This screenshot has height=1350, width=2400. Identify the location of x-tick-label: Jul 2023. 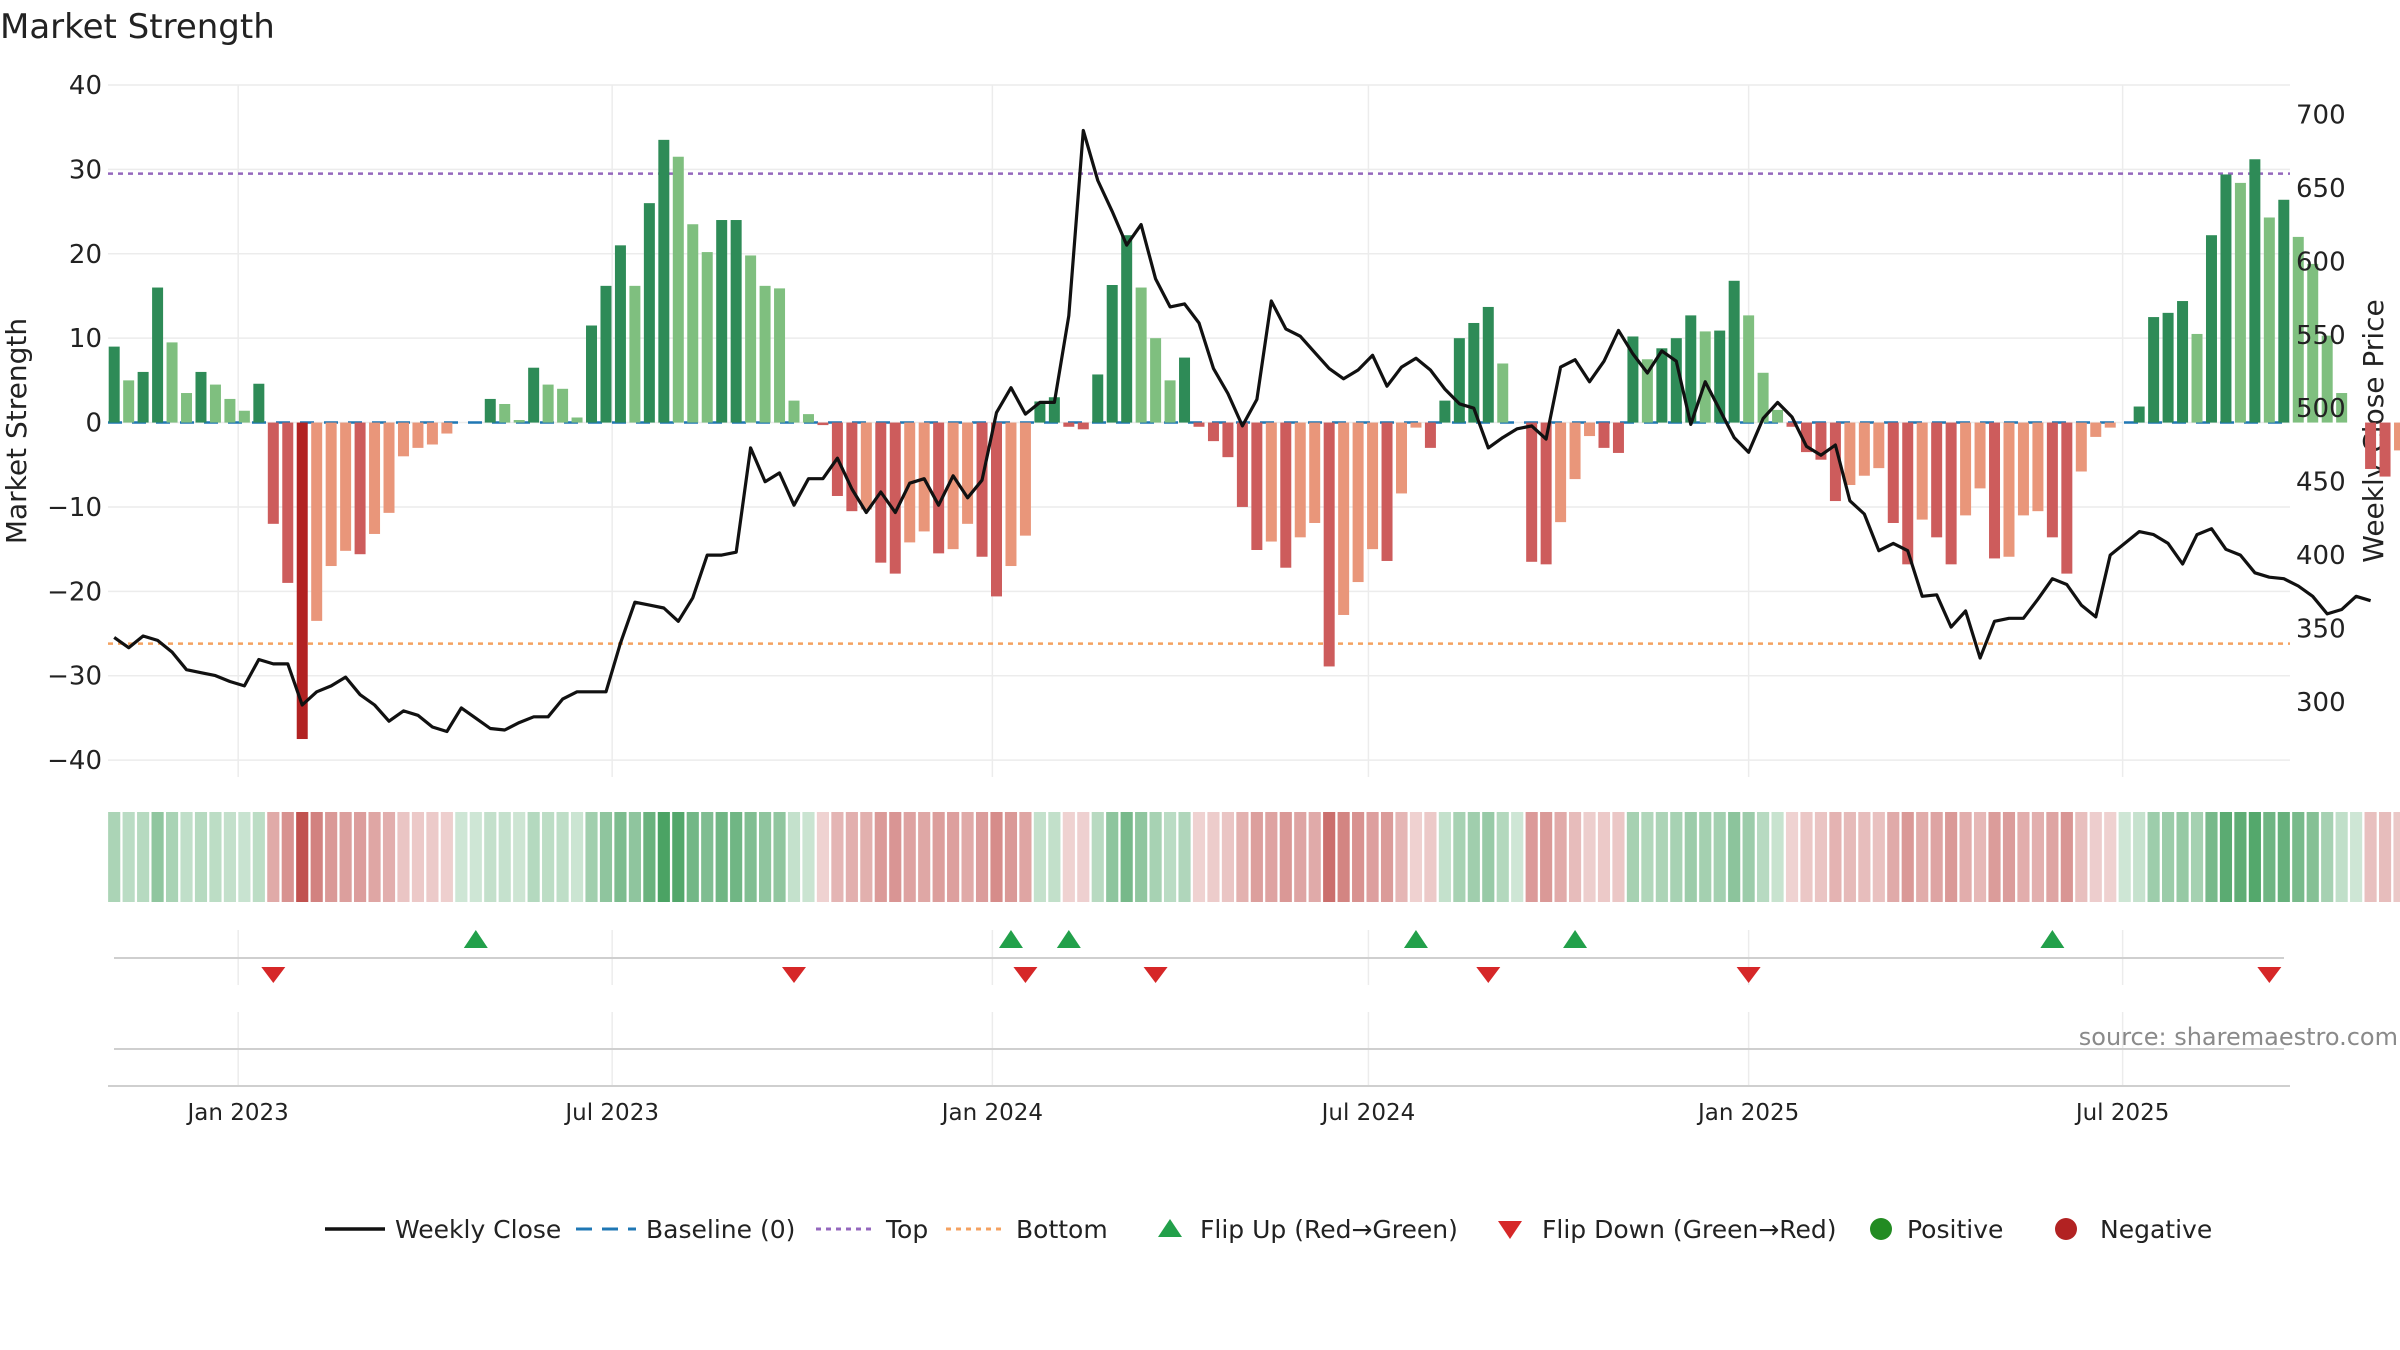
(611, 1113).